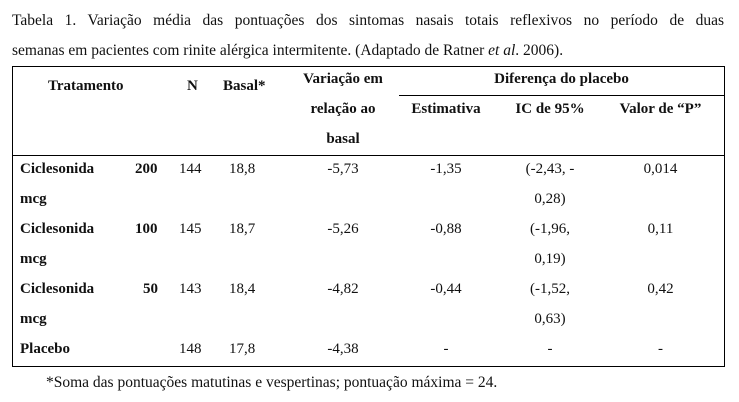 This screenshot has height=402, width=739. What do you see at coordinates (660, 229) in the screenshot?
I see `row-2-p: 0,11` at bounding box center [660, 229].